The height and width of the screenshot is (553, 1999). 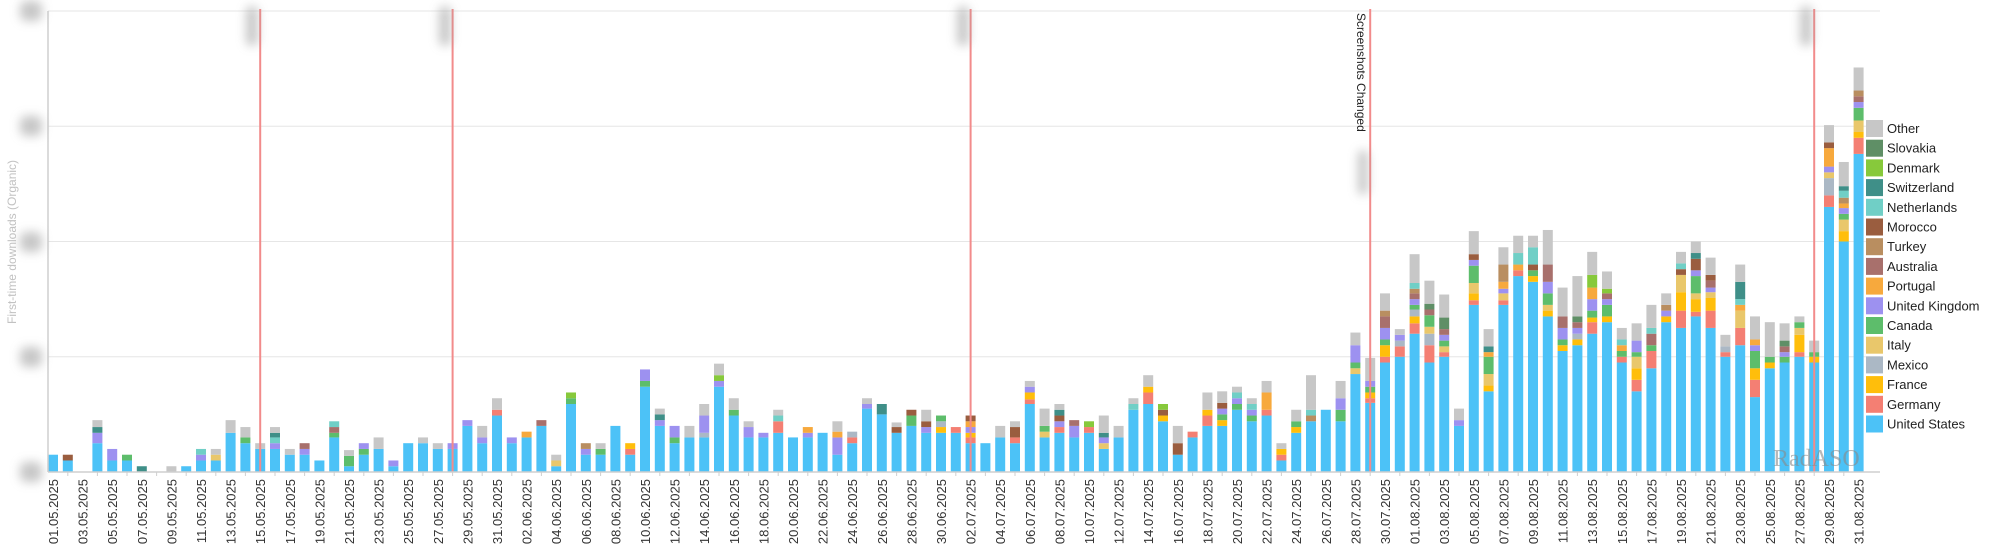 I want to click on x-tick-label: 30.06.2025, so click(x=941, y=511).